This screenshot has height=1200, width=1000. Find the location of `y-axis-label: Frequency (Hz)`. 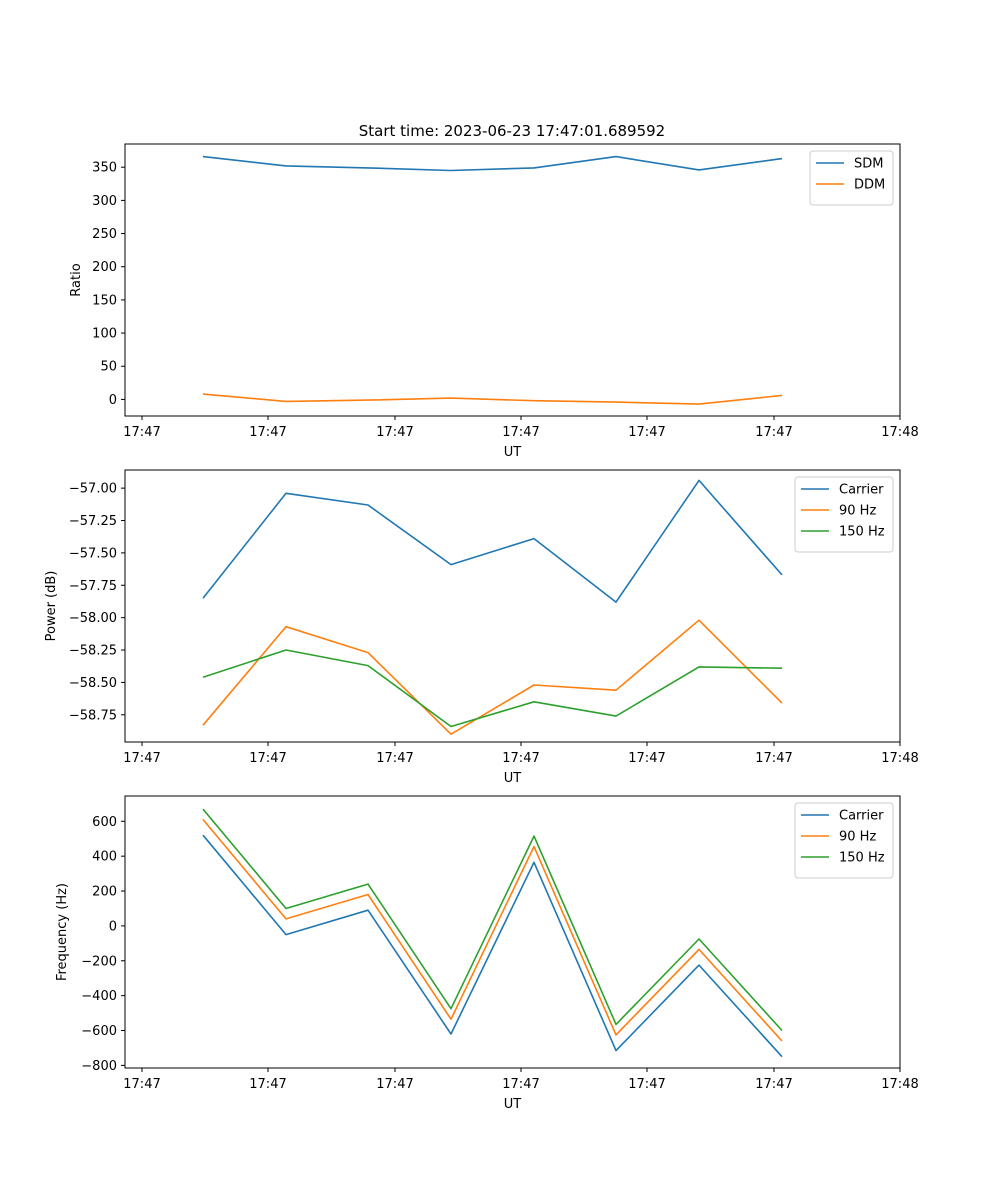

y-axis-label: Frequency (Hz) is located at coordinates (62, 932).